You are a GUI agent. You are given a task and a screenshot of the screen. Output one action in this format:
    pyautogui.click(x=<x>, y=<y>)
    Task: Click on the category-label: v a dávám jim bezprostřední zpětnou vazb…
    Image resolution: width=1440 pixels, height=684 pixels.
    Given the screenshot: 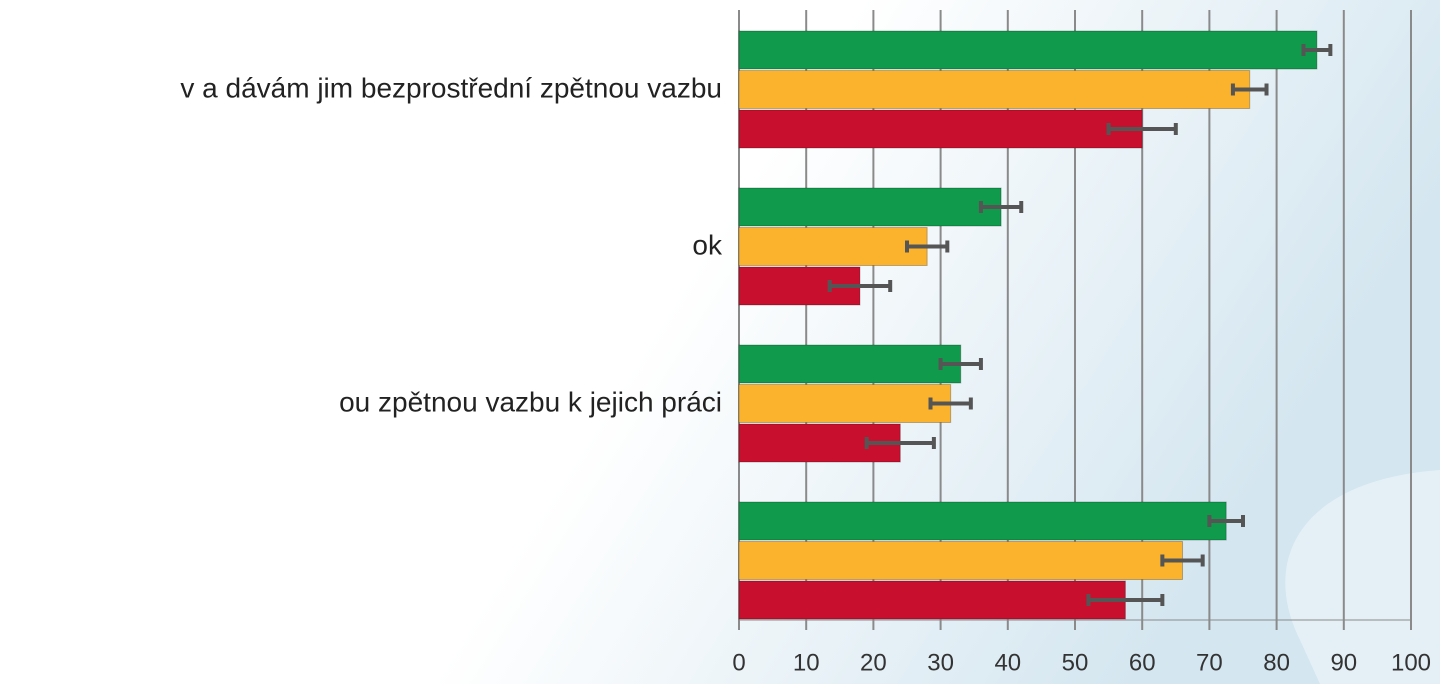 What is the action you would take?
    pyautogui.click(x=451, y=87)
    